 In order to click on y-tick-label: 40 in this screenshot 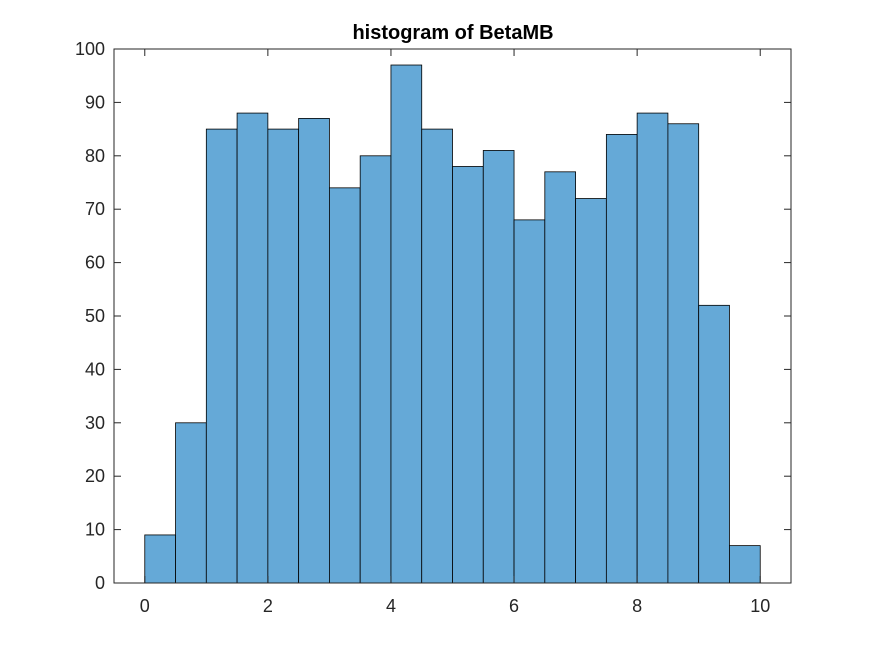, I will do `click(95, 369)`.